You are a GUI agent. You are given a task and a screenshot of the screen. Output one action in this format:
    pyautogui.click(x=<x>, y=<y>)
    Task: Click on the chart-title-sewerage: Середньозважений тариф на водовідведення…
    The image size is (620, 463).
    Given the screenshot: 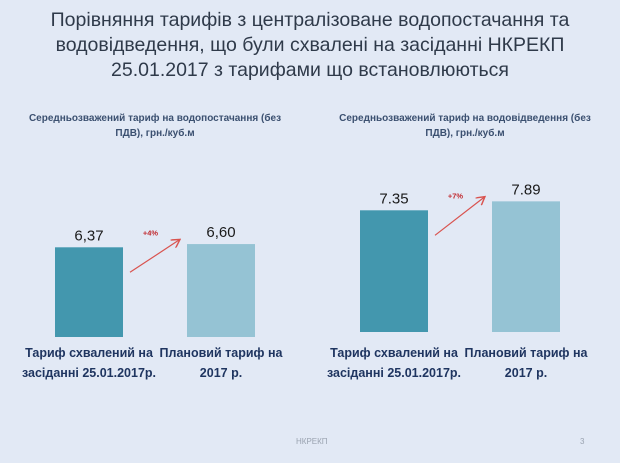 What is the action you would take?
    pyautogui.click(x=465, y=126)
    